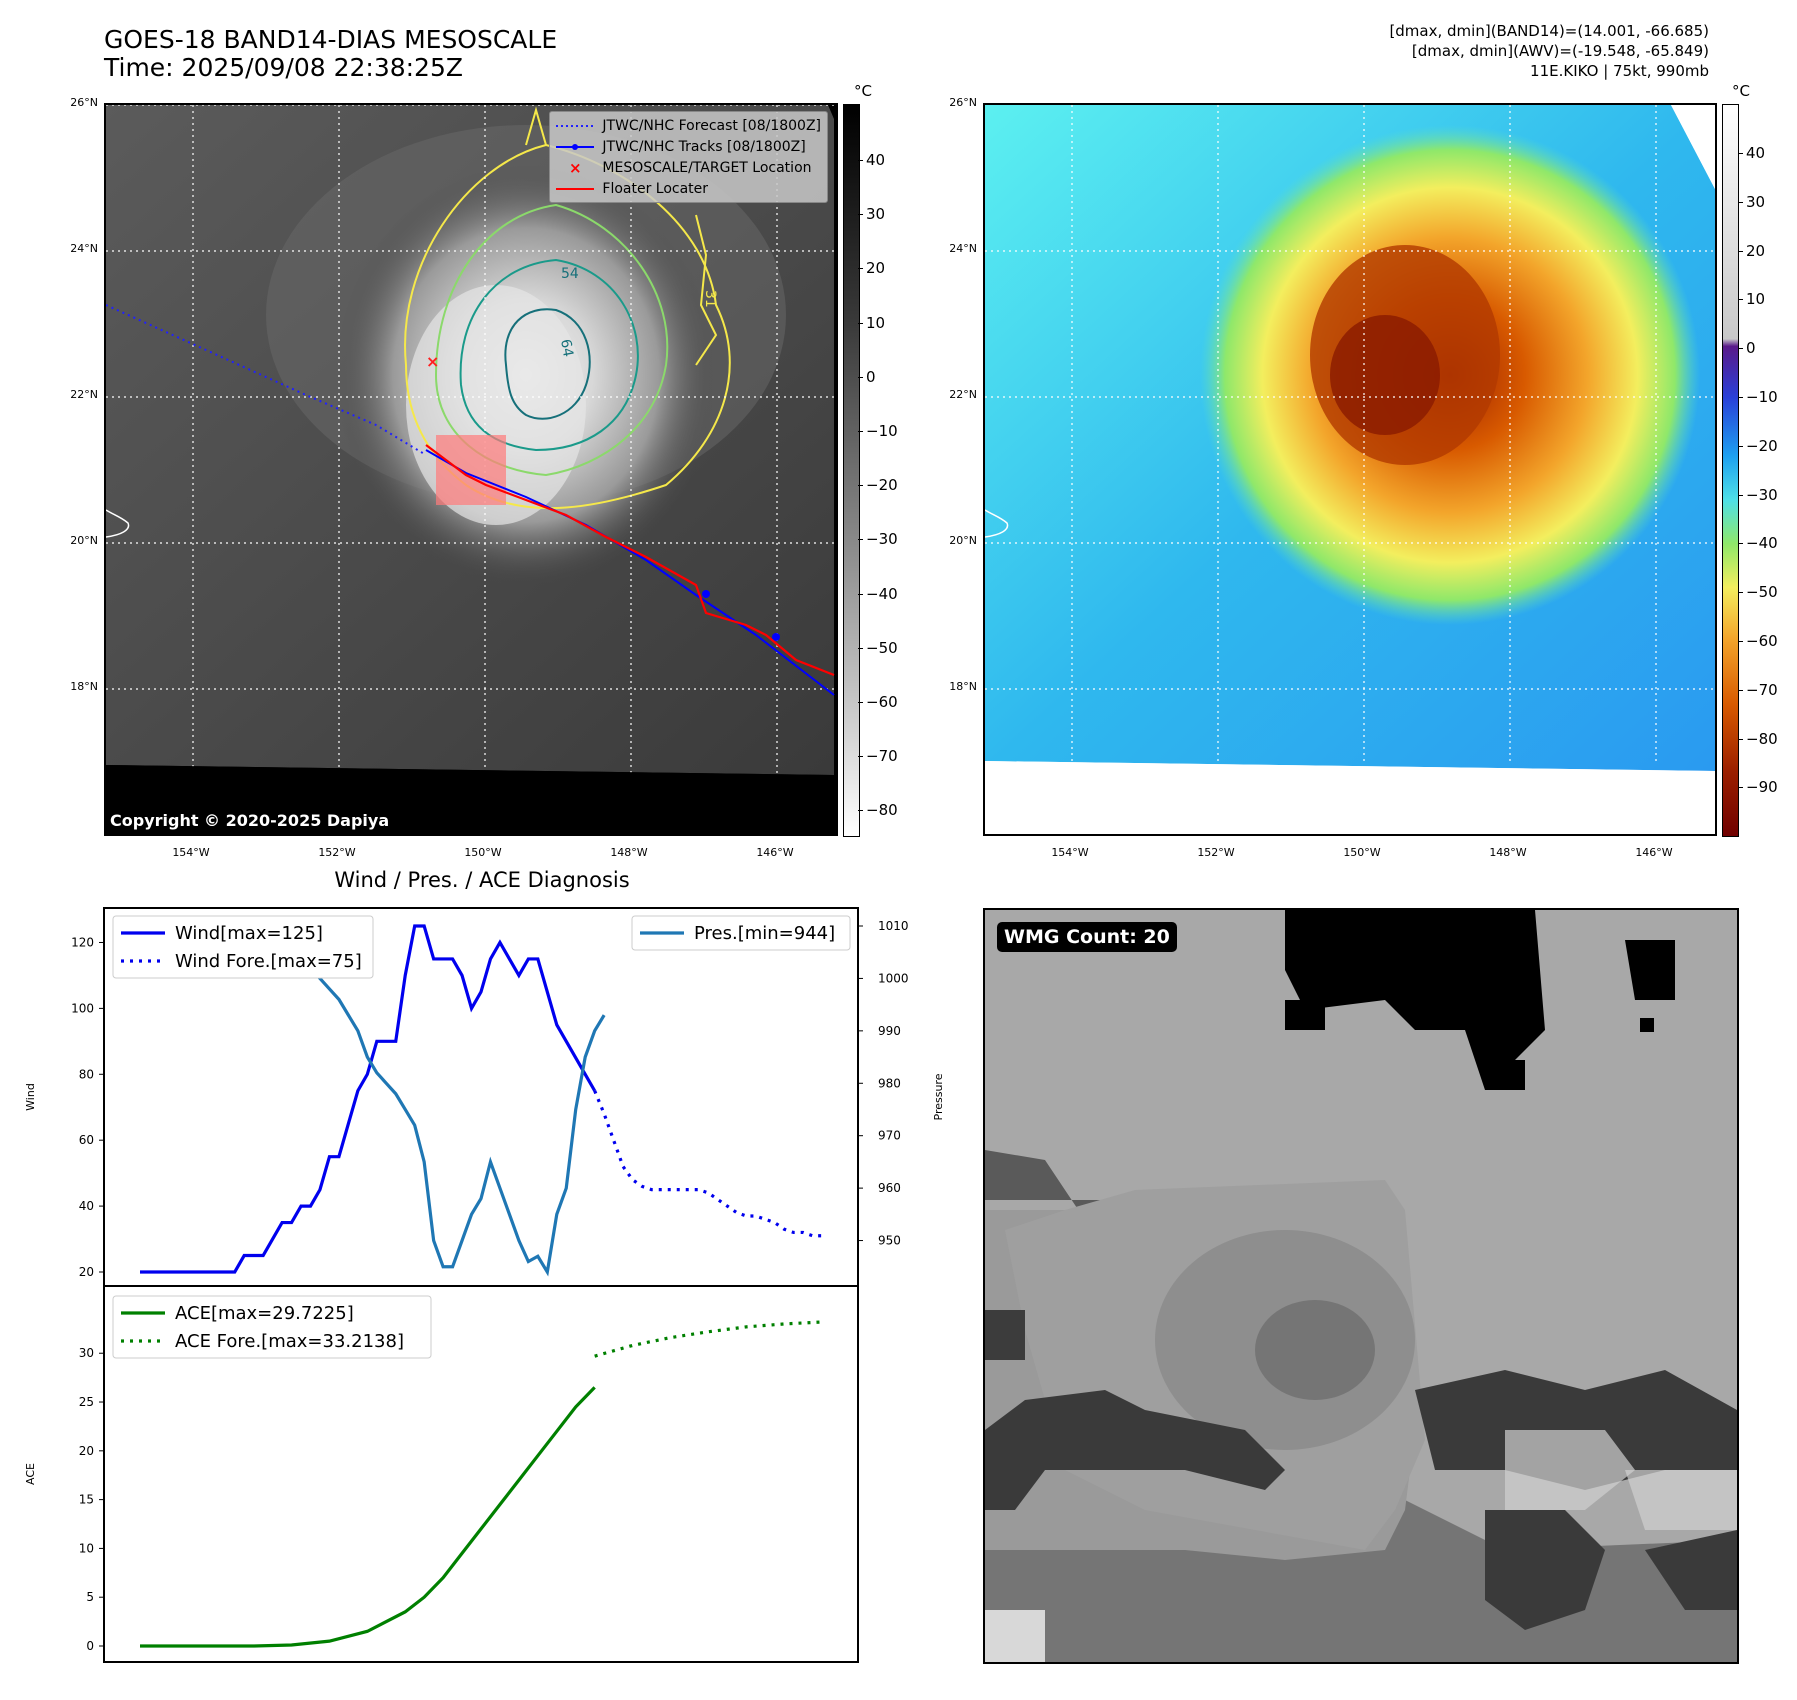  What do you see at coordinates (86, 1272) in the screenshot?
I see `wind-axis-label: 20` at bounding box center [86, 1272].